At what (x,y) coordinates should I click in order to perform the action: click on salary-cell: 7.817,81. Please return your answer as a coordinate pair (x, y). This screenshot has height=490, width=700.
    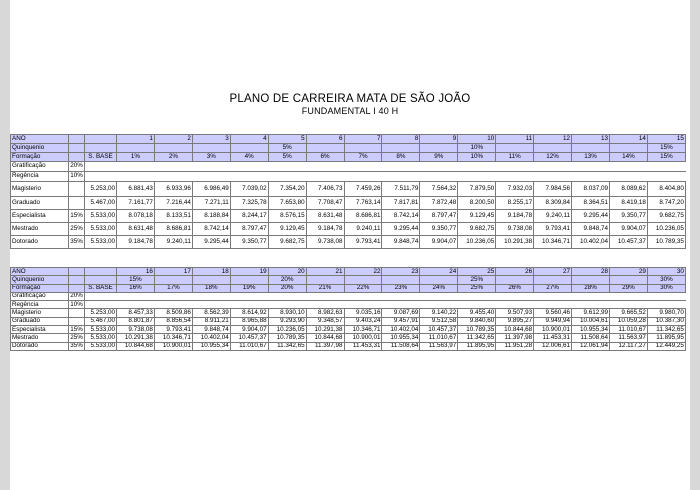
    Looking at the image, I should click on (401, 203).